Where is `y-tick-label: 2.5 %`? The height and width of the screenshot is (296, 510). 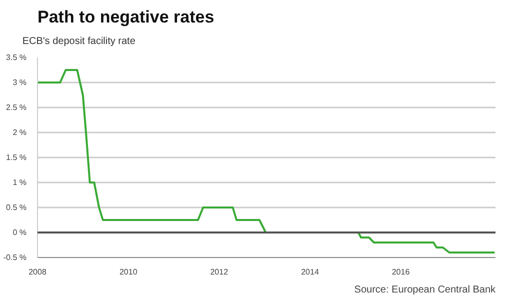
y-tick-label: 2.5 % is located at coordinates (16, 107).